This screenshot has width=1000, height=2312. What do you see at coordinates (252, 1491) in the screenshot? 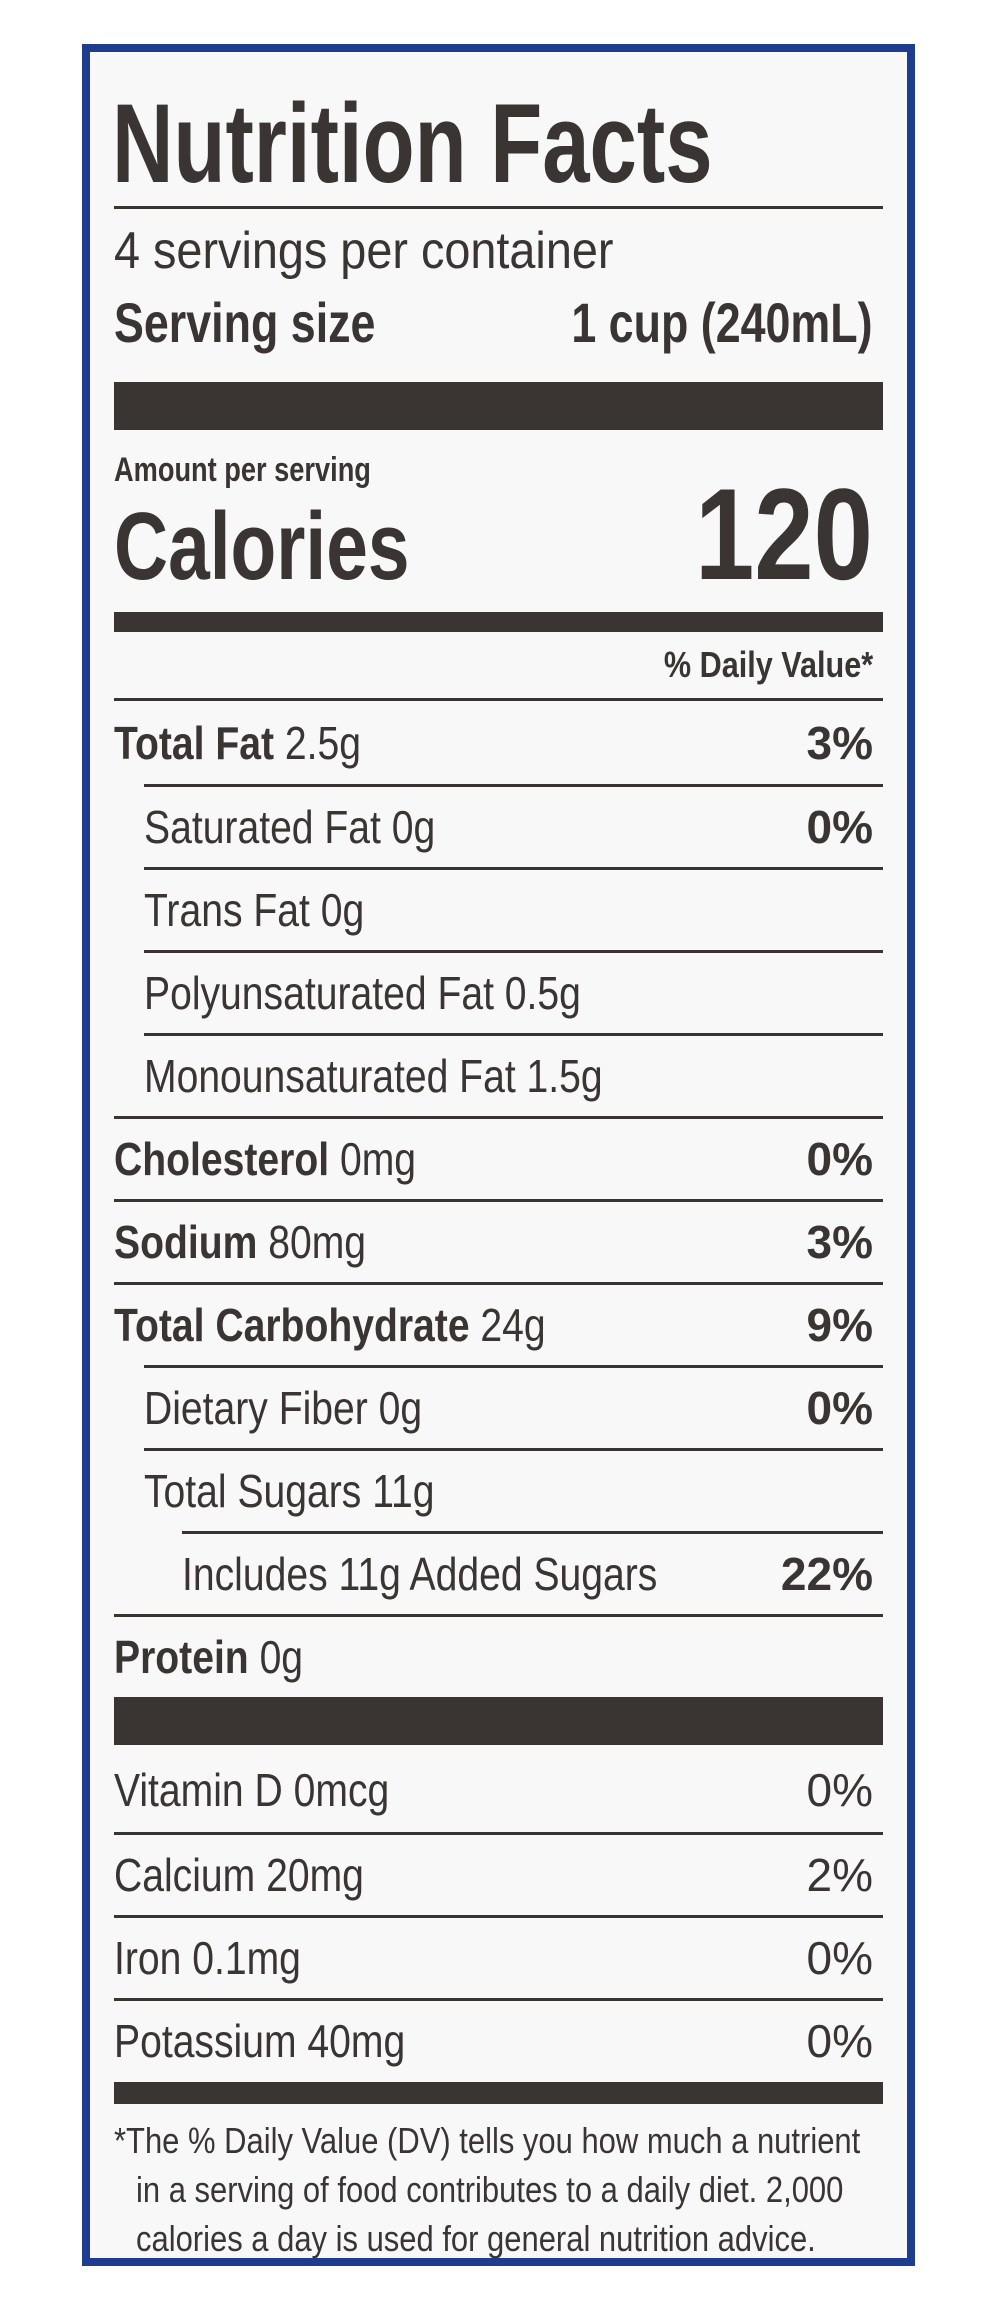
I see `nutrient-label: Total Sugars` at bounding box center [252, 1491].